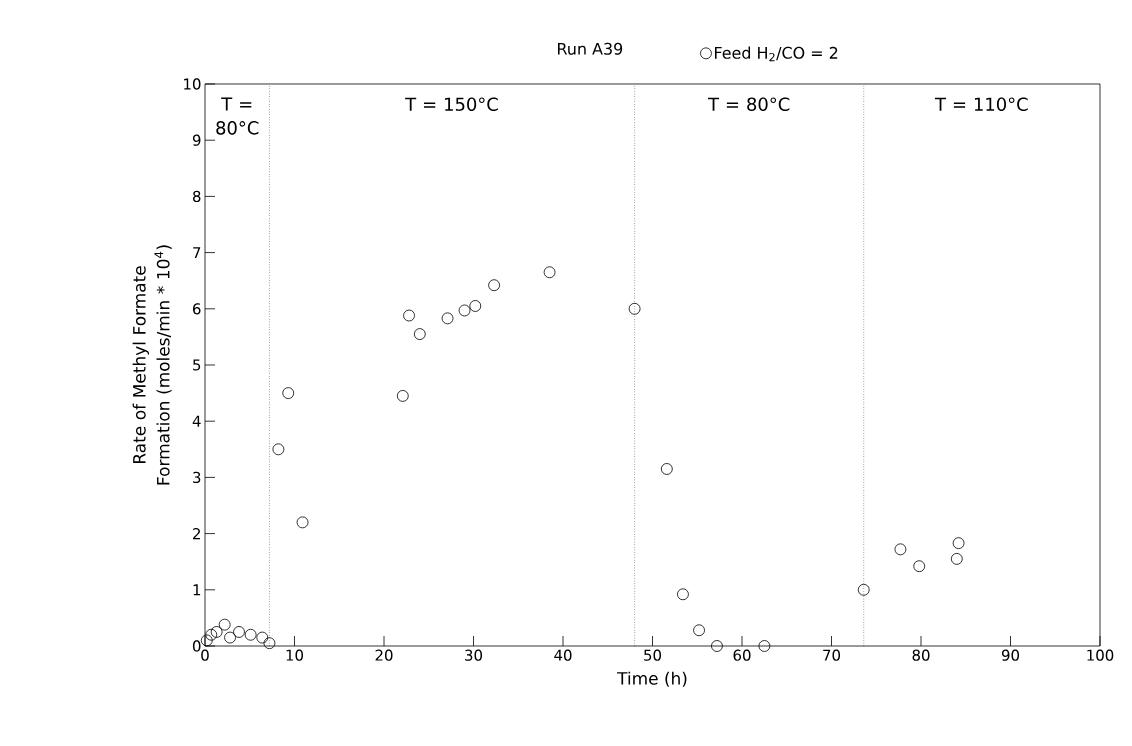 The height and width of the screenshot is (746, 1132). Describe the element at coordinates (742, 655) in the screenshot. I see `x-tick-label: 60` at that location.